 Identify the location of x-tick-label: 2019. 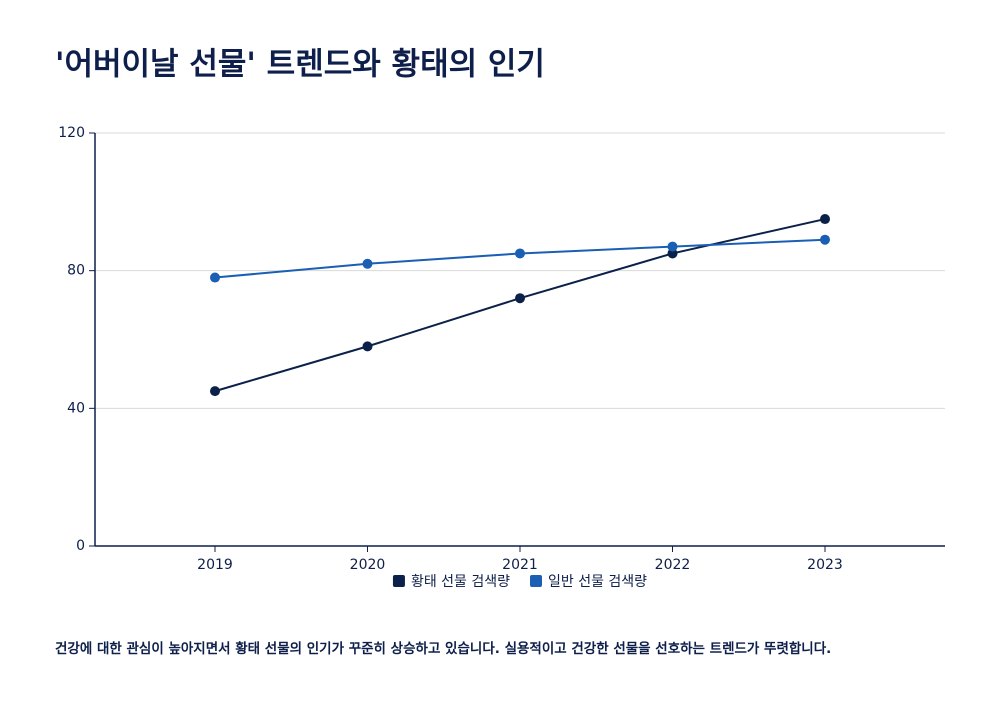
(215, 565).